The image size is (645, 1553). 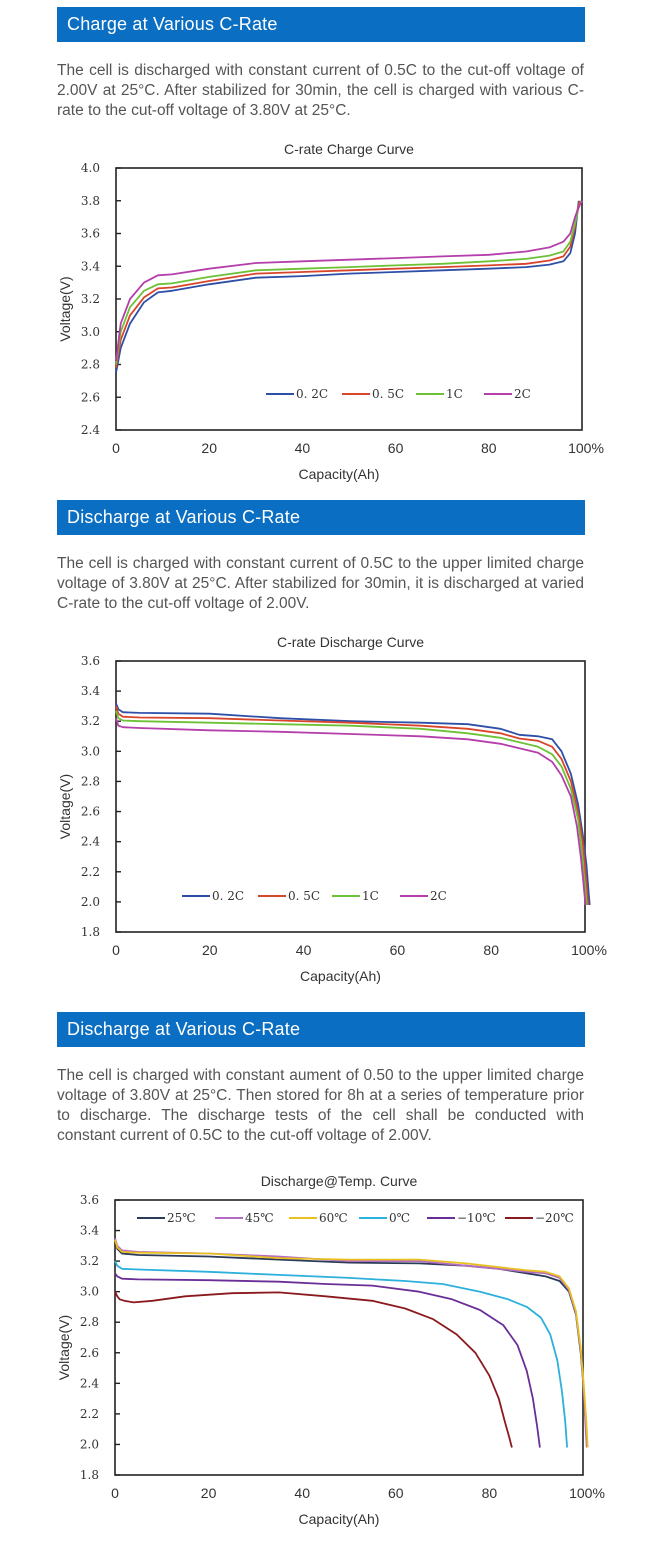 I want to click on legend-label-3: 0℃, so click(x=399, y=1218).